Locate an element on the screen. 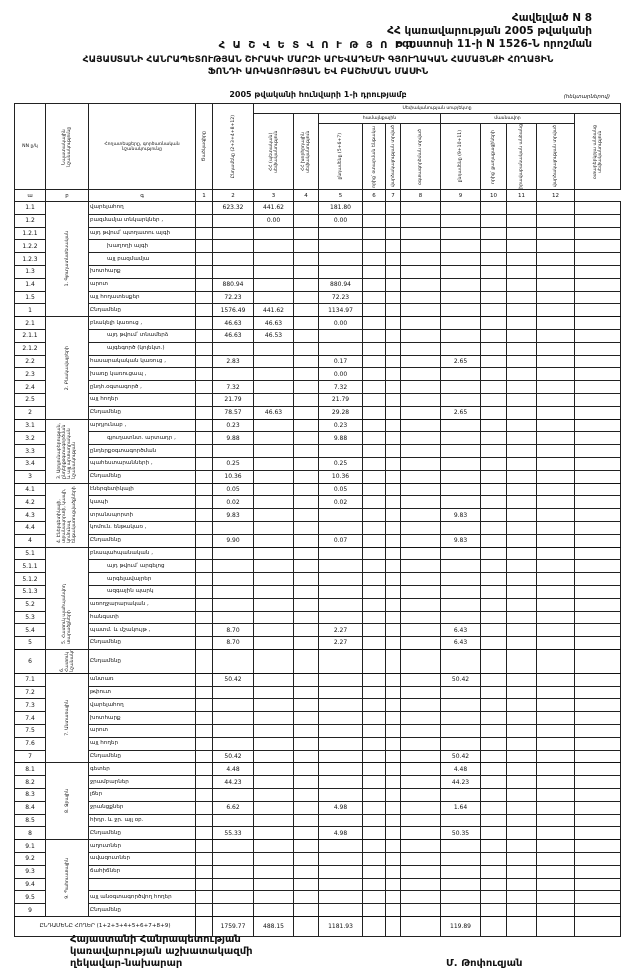 The image size is (636, 976). land-type-label: Ընդամենը is located at coordinates (142, 412).